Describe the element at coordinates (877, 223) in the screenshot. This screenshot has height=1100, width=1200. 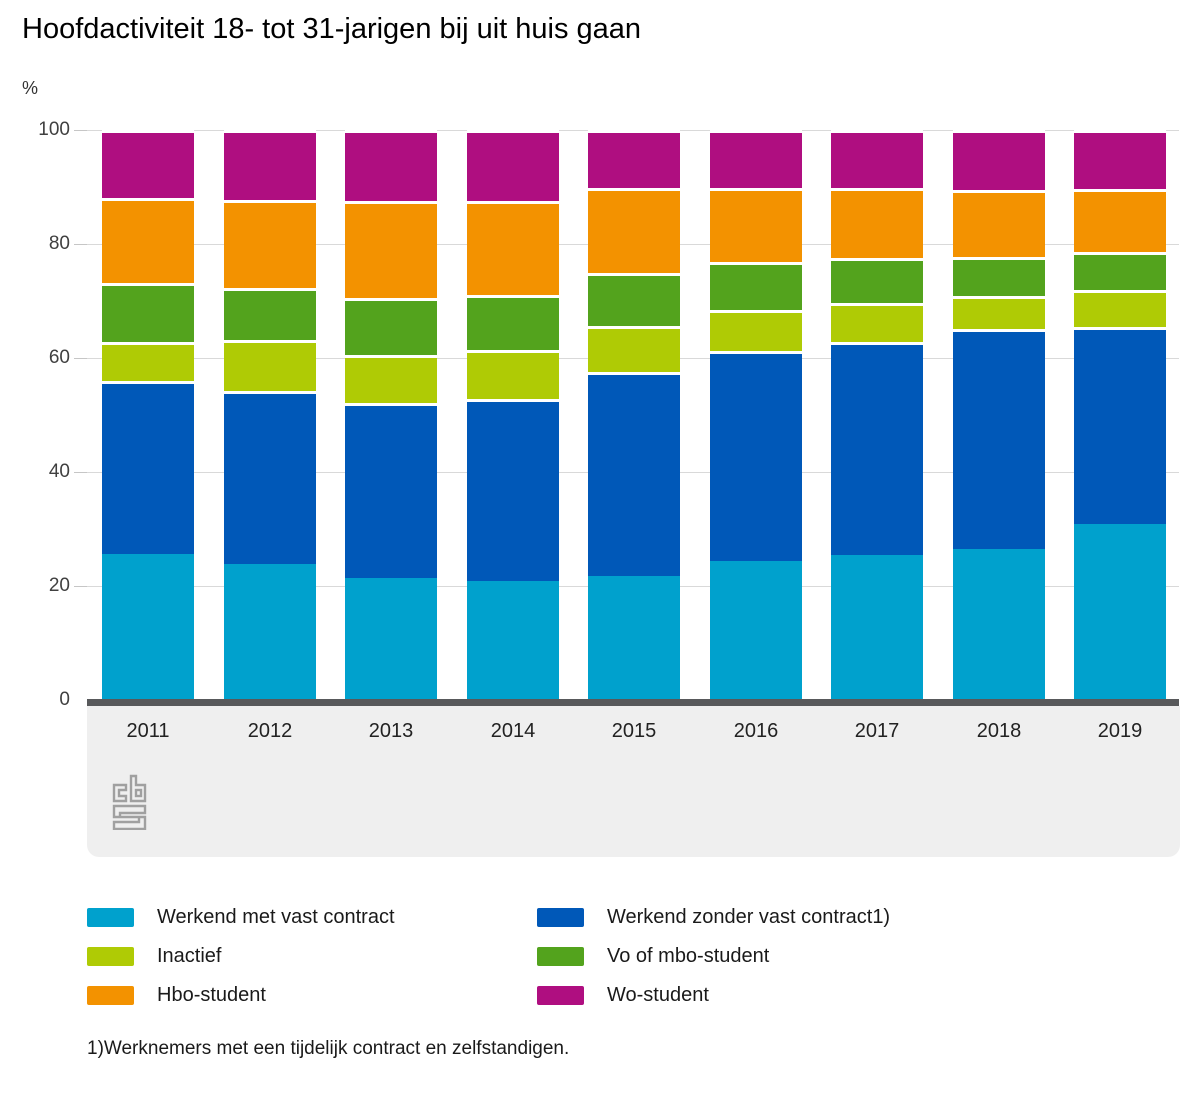
I see `bar-segment-2017-hbo-student` at that location.